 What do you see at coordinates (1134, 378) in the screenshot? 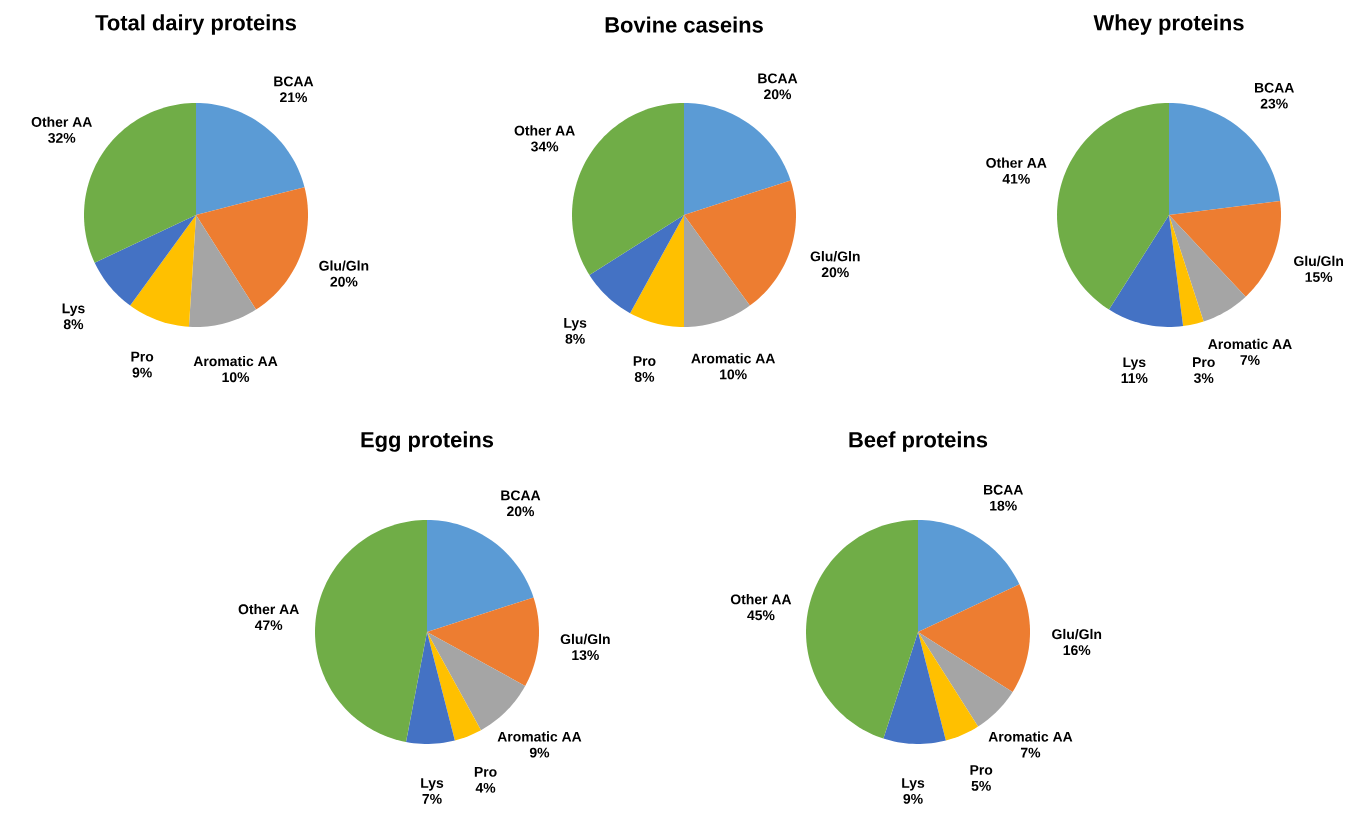
I see `data-label: 11%` at bounding box center [1134, 378].